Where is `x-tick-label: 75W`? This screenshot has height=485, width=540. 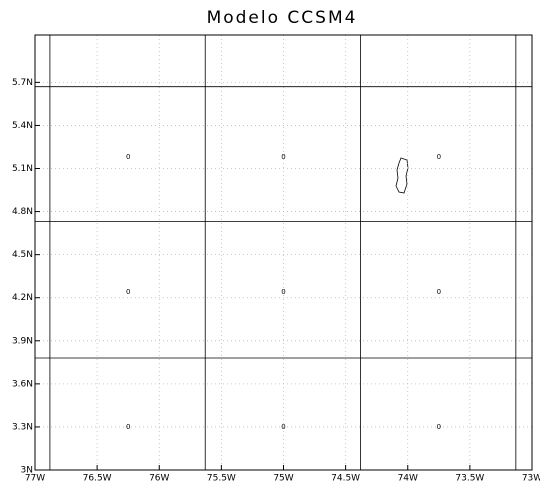 x-tick-label: 75W is located at coordinates (283, 479).